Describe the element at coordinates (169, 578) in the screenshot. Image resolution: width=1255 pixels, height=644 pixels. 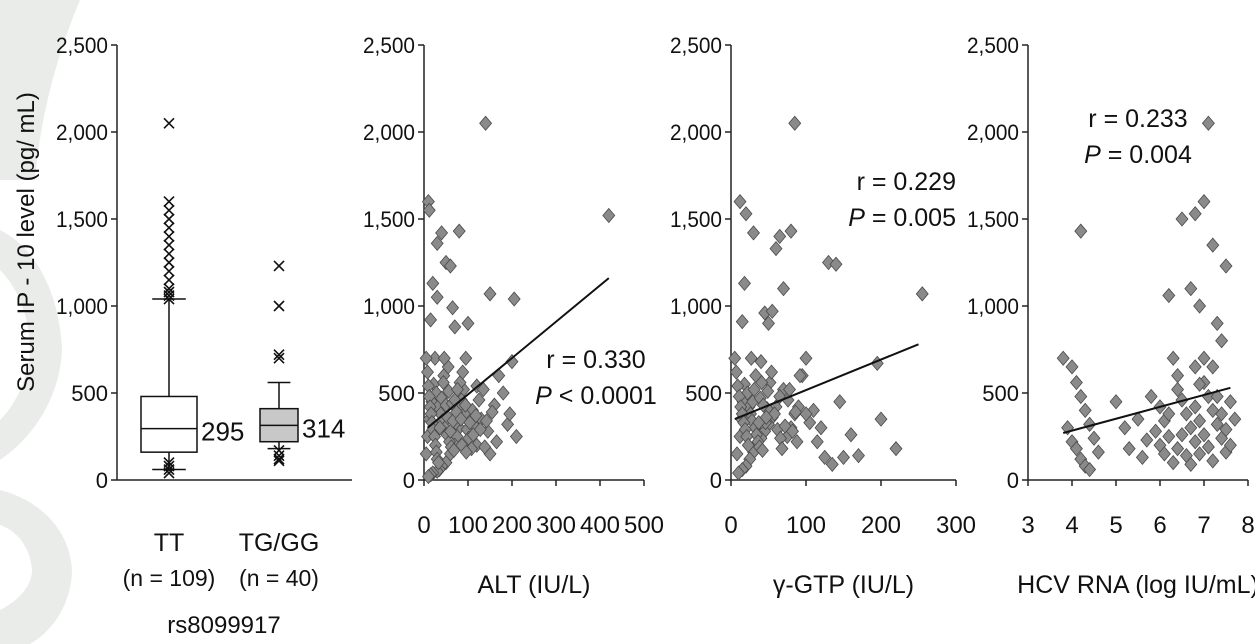
I see `group-n-label: (n = 109)` at that location.